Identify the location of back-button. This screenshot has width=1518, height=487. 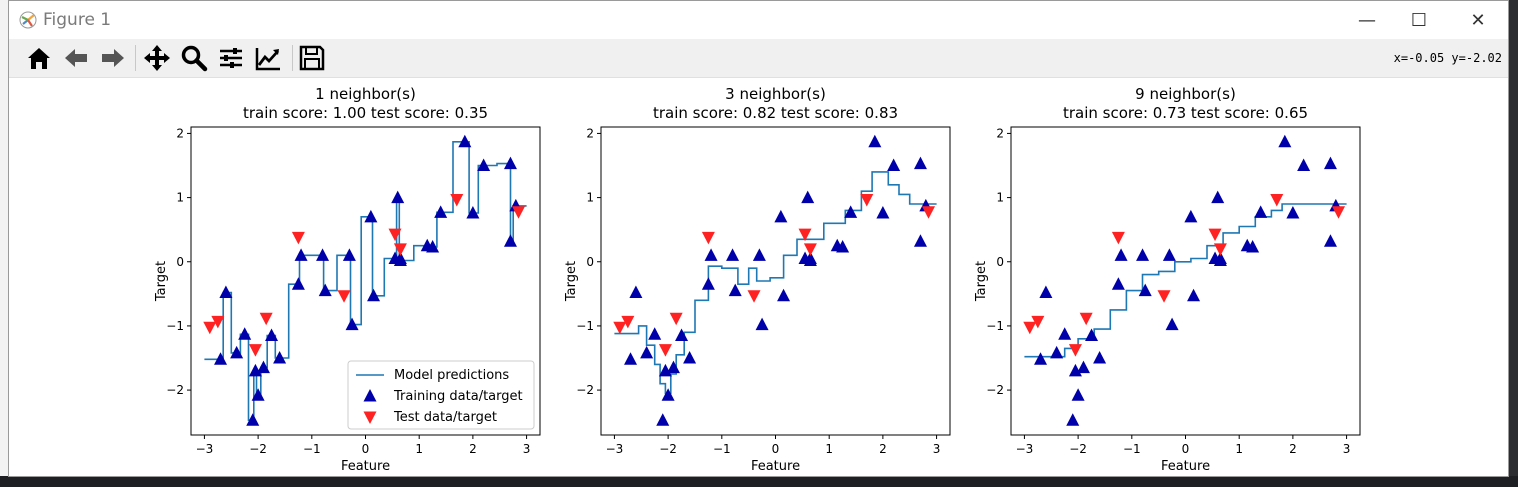
(76, 58).